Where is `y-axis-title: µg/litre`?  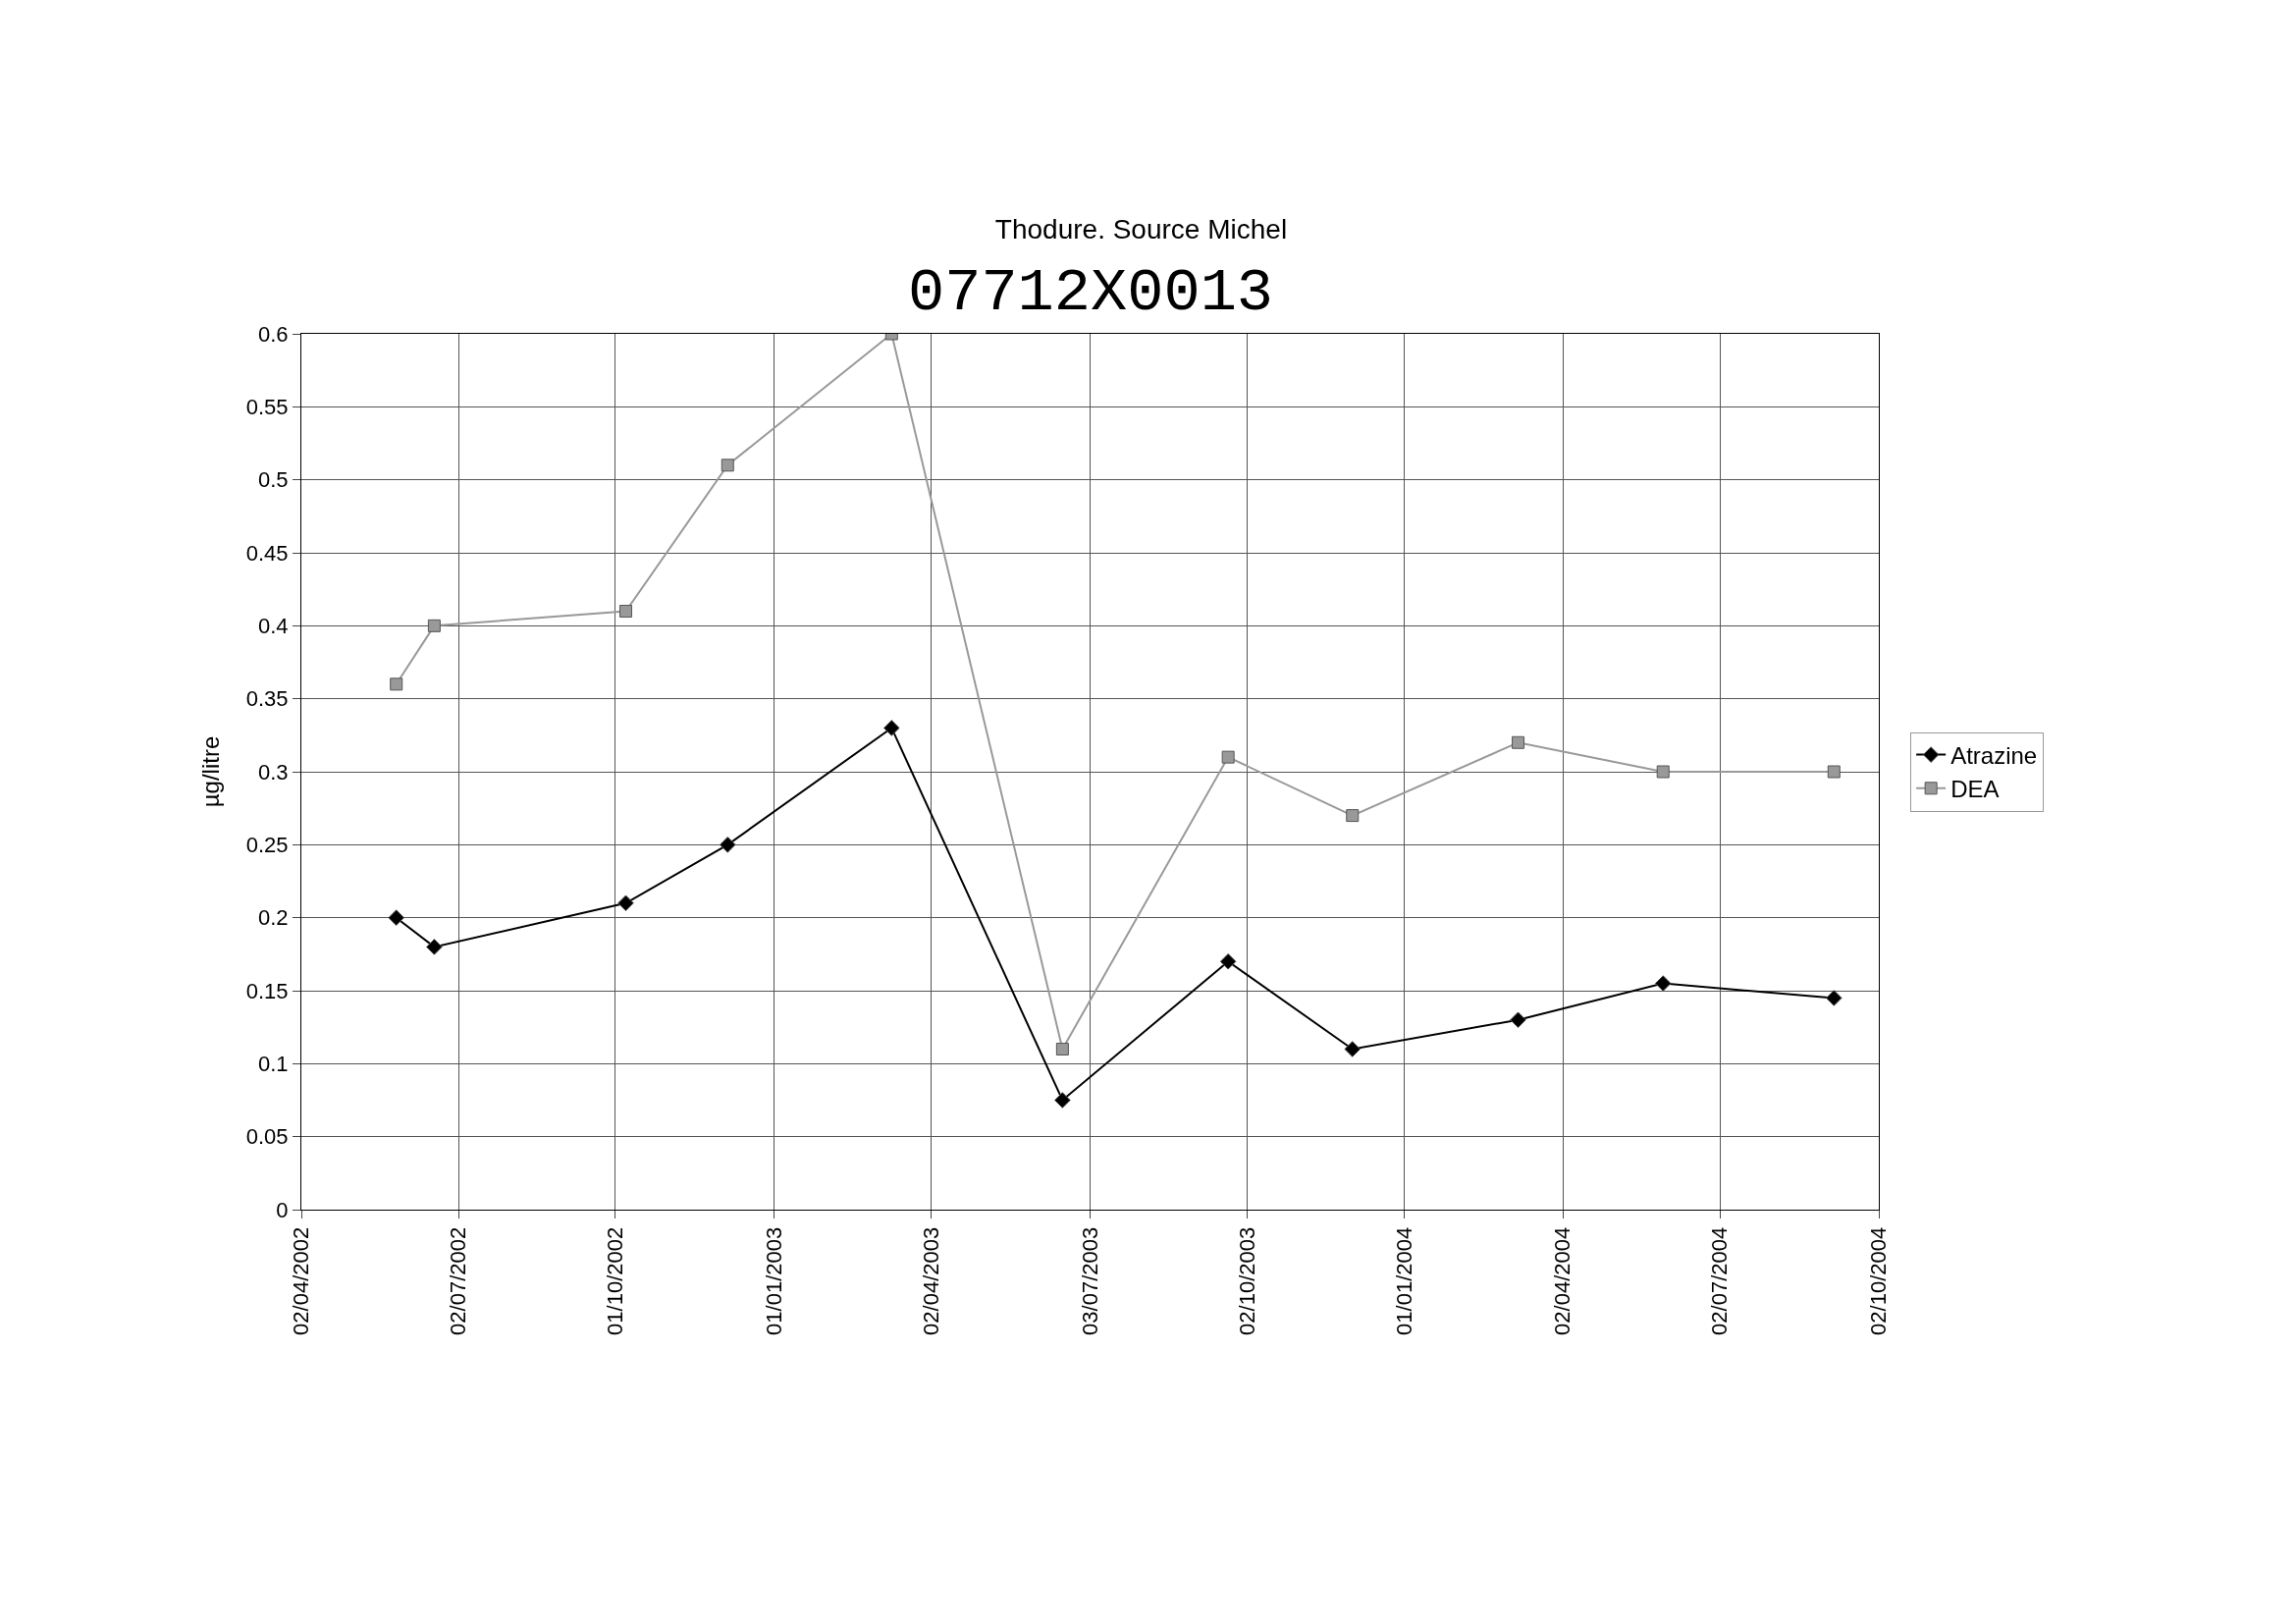
y-axis-title: µg/litre is located at coordinates (210, 771).